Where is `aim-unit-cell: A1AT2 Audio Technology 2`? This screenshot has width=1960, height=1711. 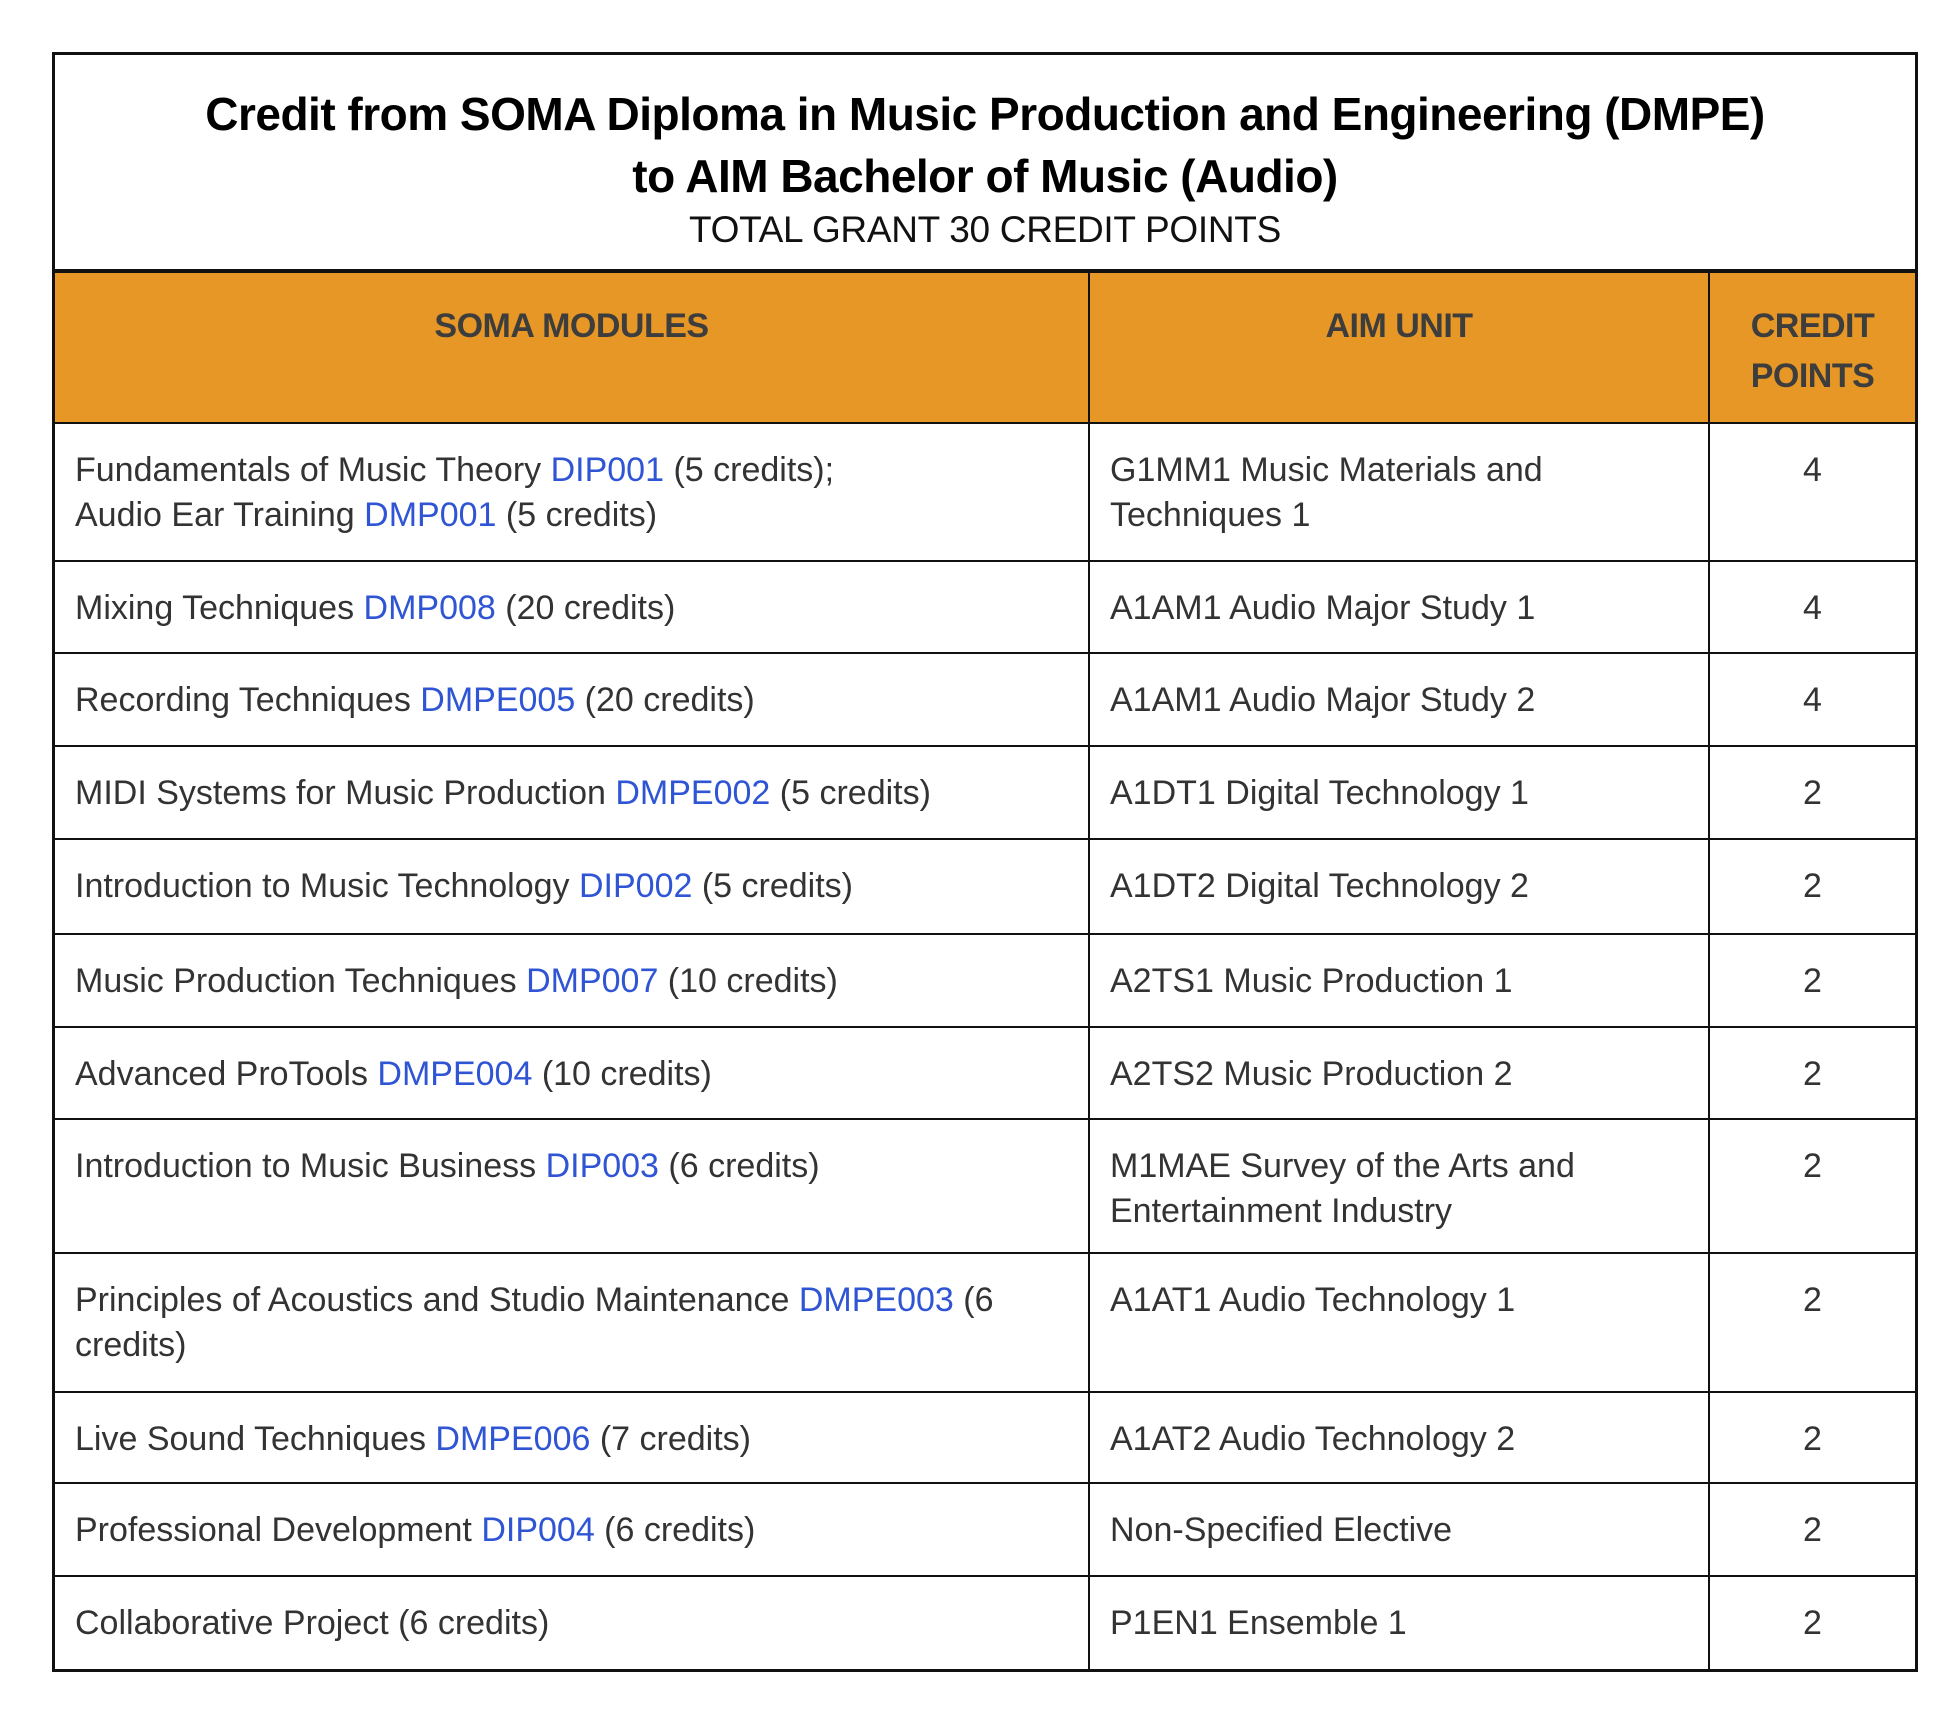
aim-unit-cell: A1AT2 Audio Technology 2 is located at coordinates (1399, 1437).